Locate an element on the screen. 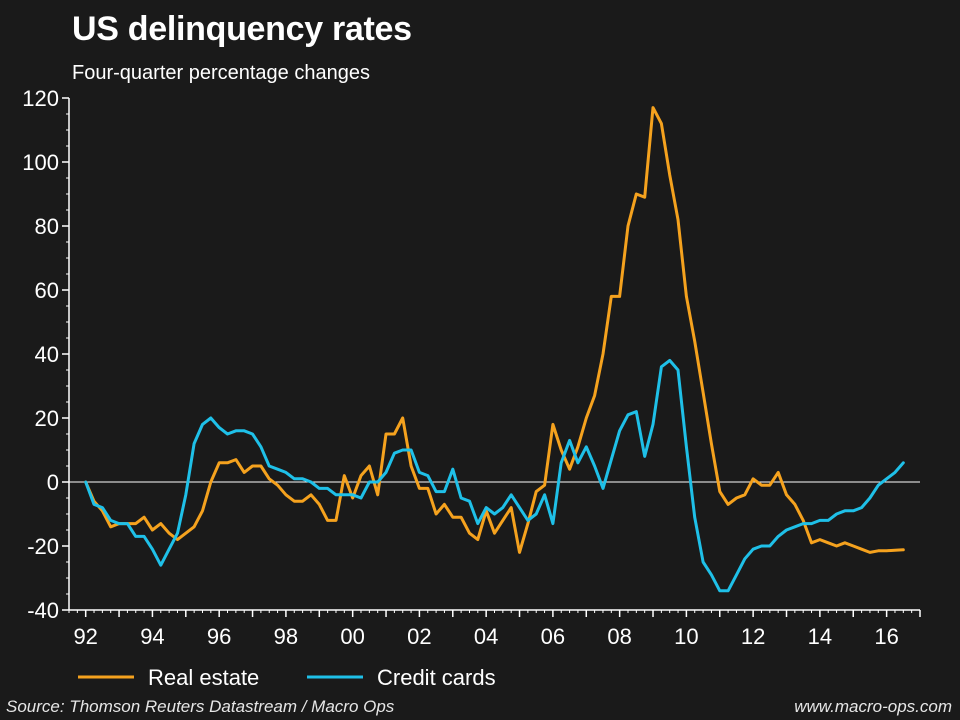  x-tick-label: 02 is located at coordinates (419, 636).